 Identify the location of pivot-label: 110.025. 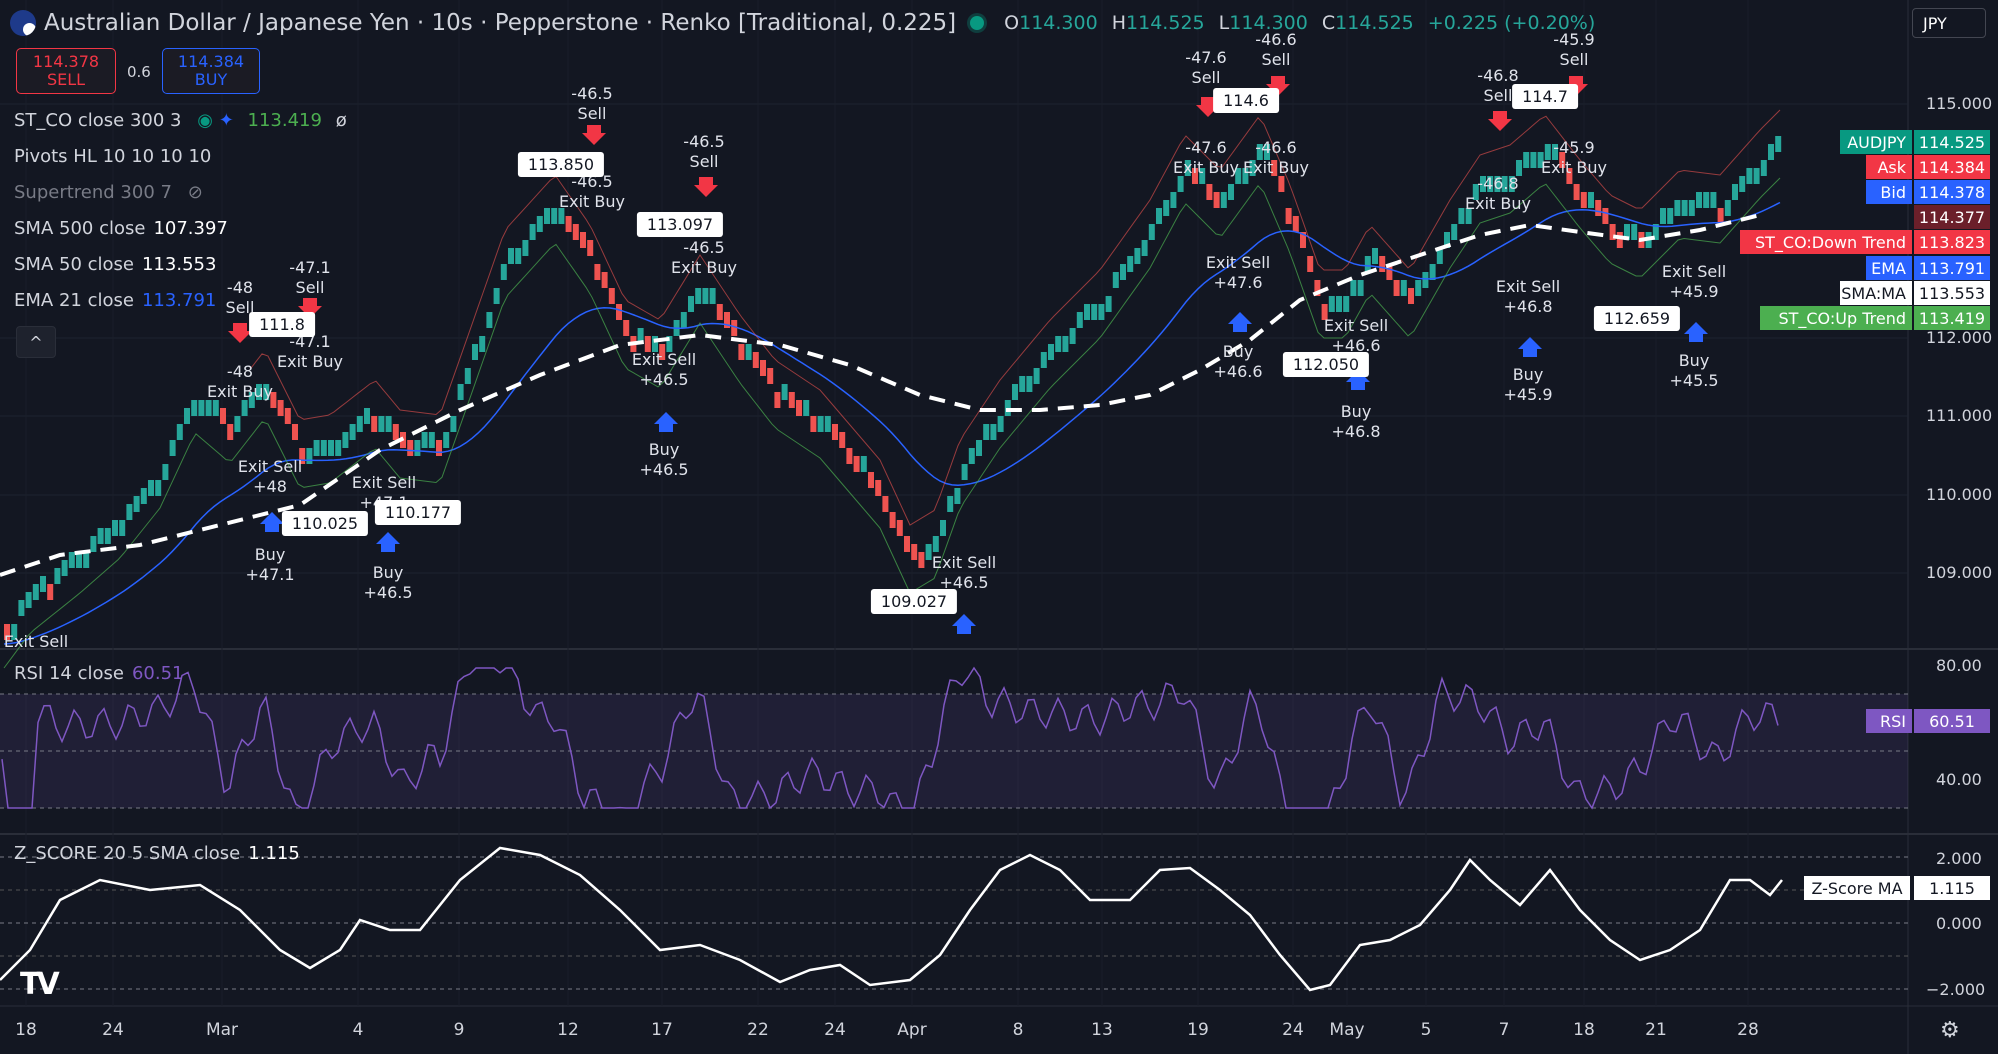
(325, 523).